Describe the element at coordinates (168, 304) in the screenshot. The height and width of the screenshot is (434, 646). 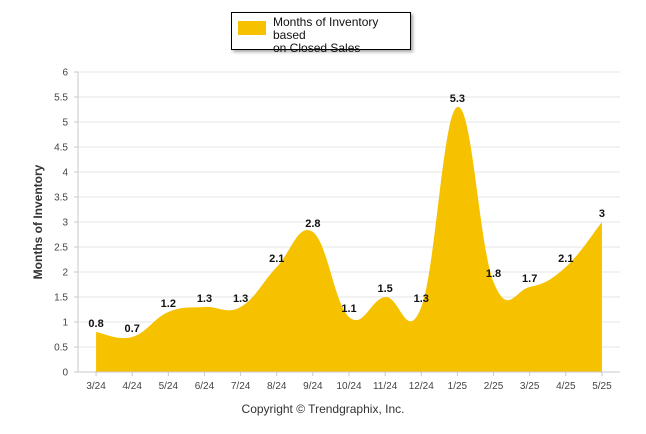
I see `data-label: 1.2` at that location.